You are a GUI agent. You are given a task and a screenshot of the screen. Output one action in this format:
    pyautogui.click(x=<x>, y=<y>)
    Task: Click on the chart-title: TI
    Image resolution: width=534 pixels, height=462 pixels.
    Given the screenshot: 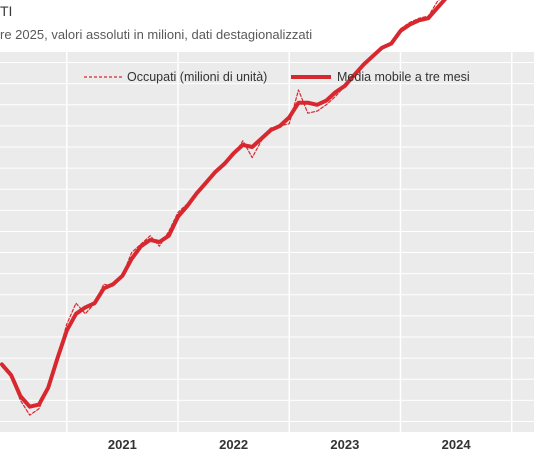 What is the action you would take?
    pyautogui.click(x=6, y=11)
    